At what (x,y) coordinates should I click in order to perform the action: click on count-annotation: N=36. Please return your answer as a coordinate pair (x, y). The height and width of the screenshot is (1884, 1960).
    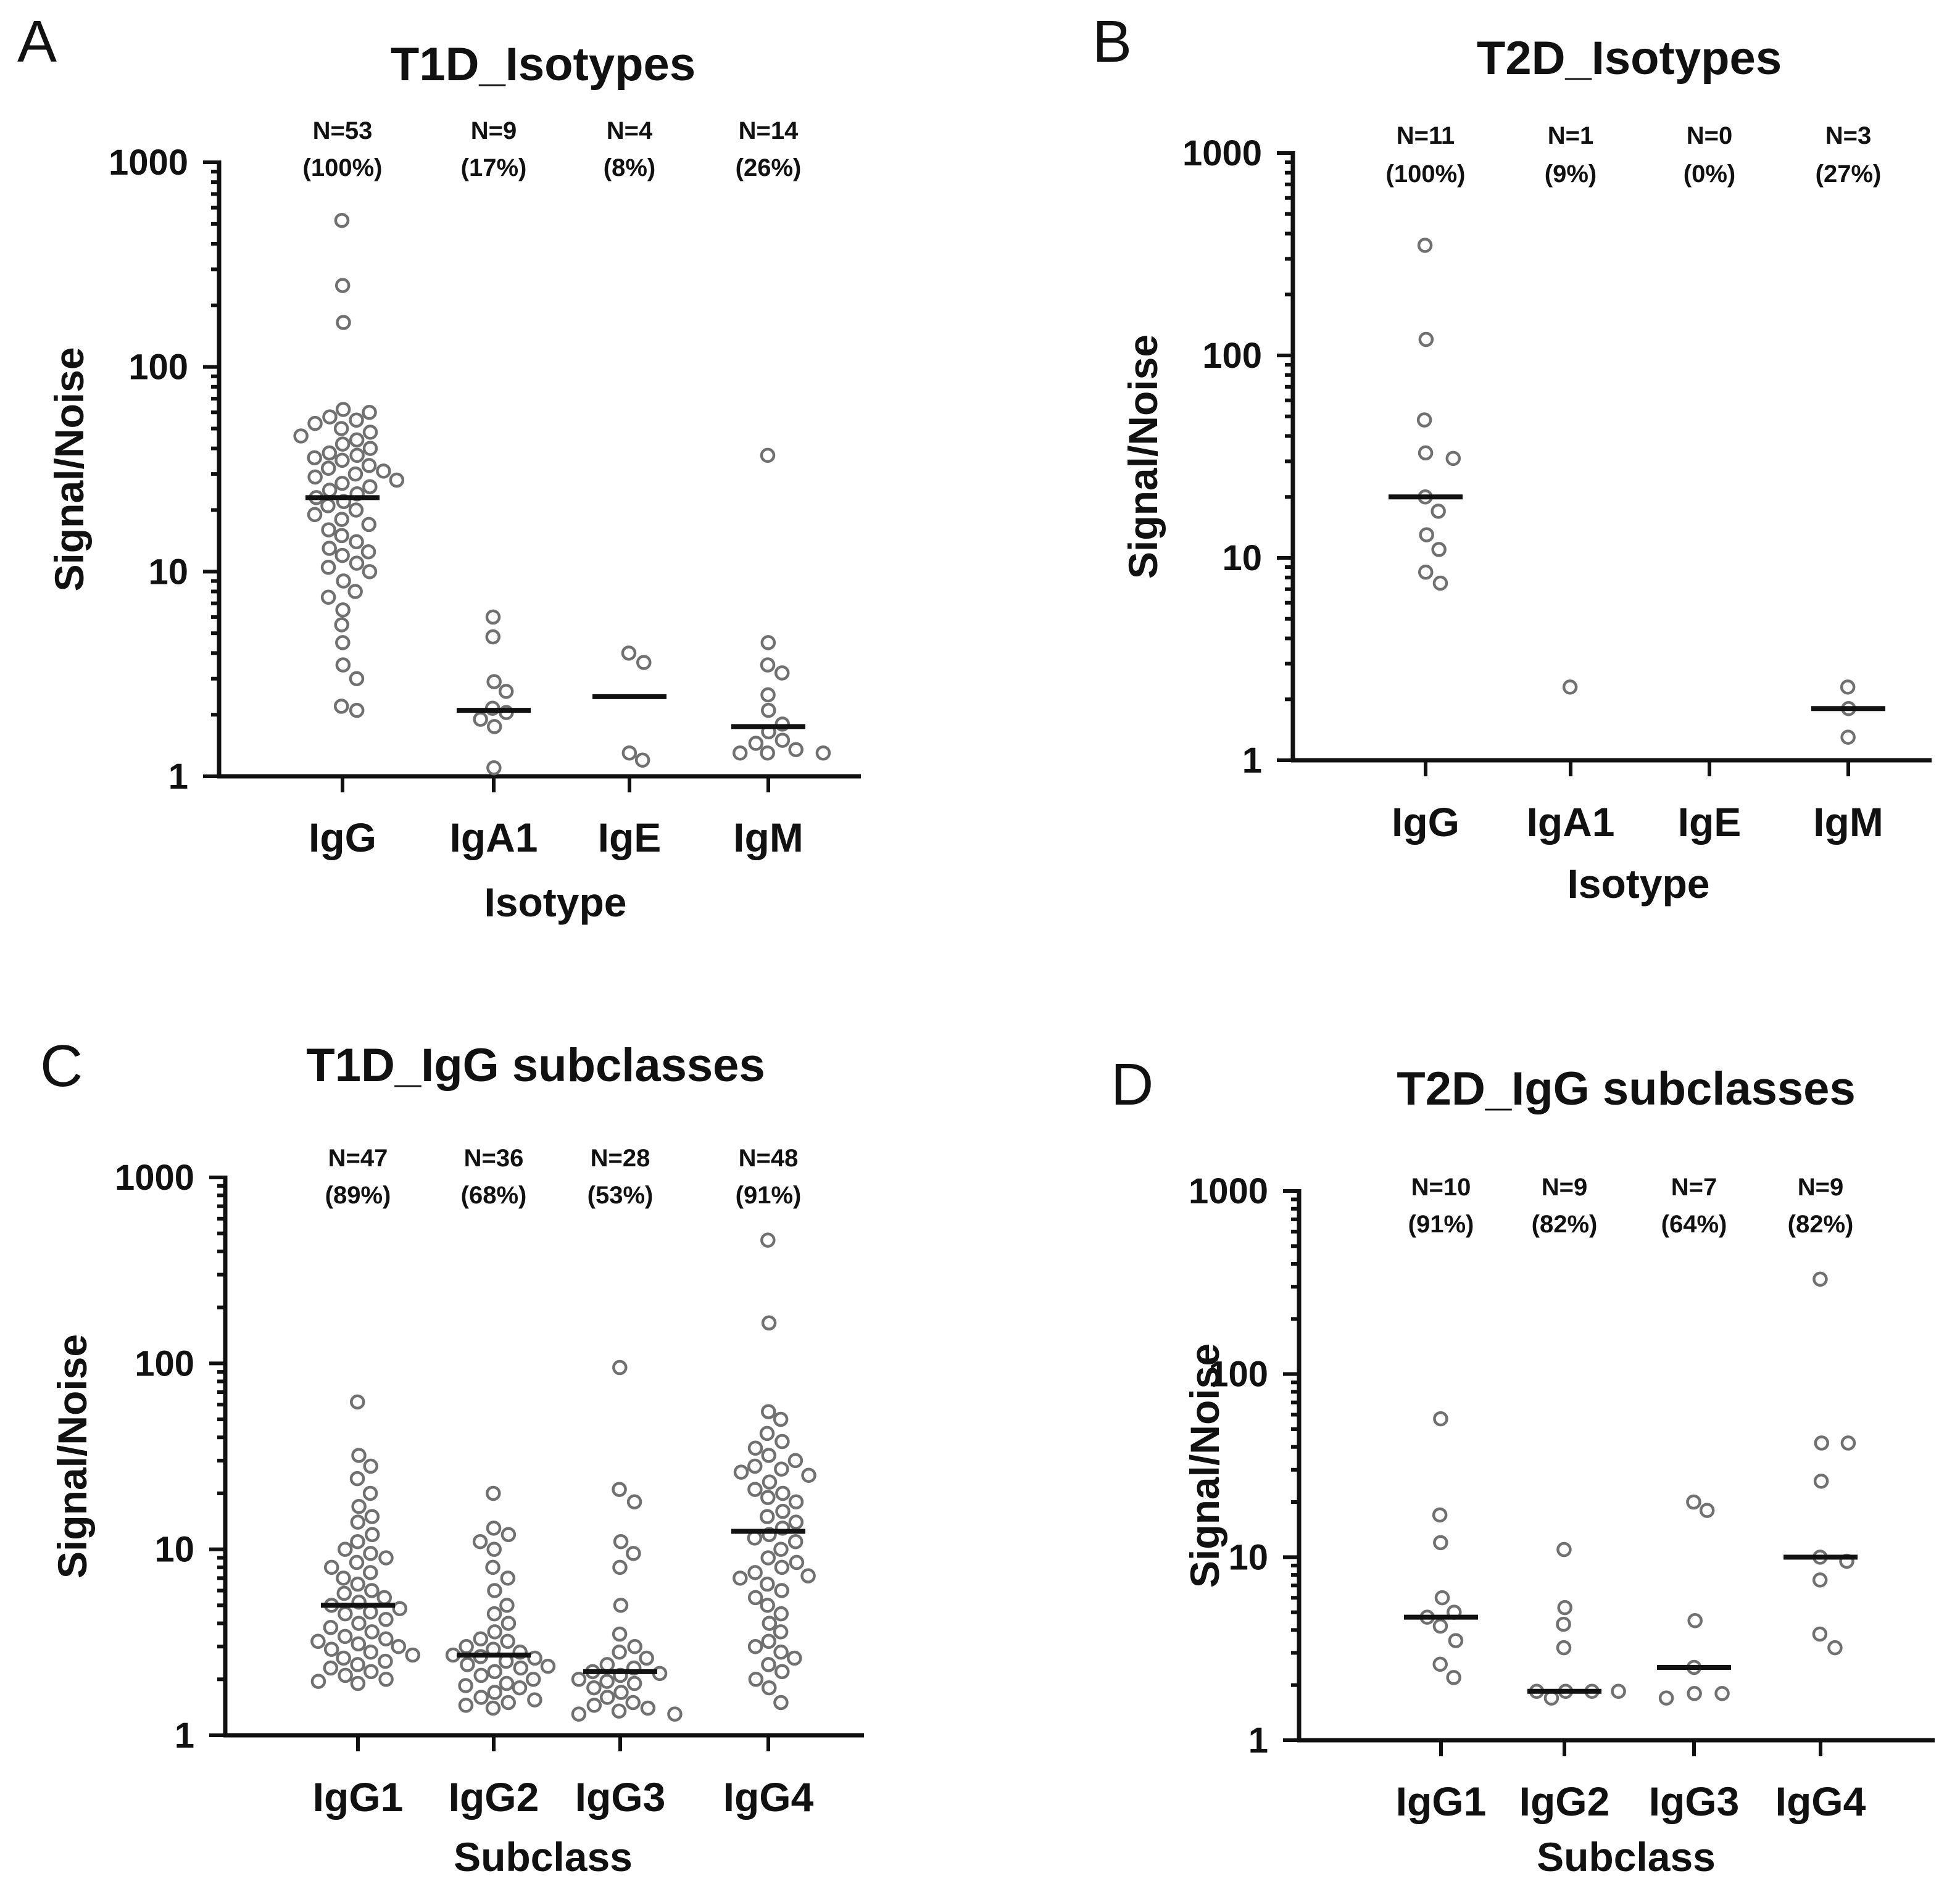
    Looking at the image, I should click on (494, 1158).